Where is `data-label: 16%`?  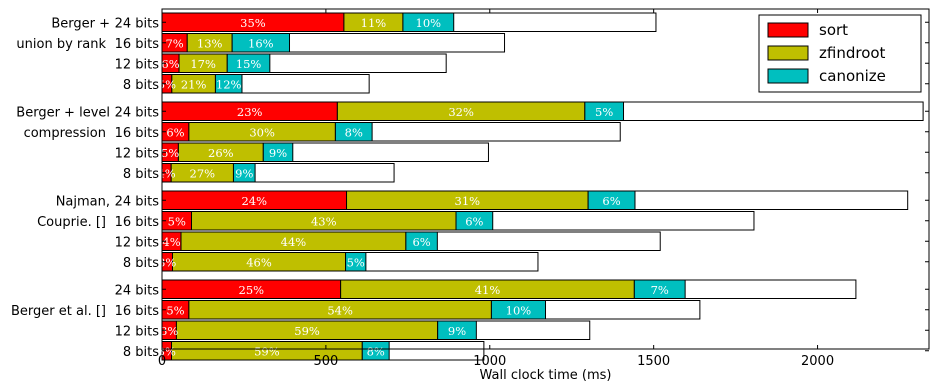
data-label: 16% is located at coordinates (261, 43).